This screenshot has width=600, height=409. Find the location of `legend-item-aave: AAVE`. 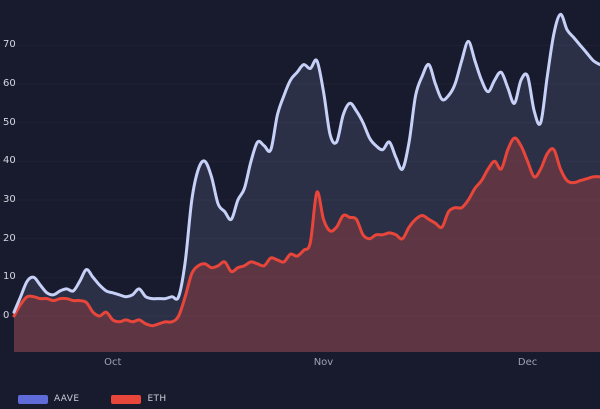

legend-item-aave: AAVE is located at coordinates (48, 399).